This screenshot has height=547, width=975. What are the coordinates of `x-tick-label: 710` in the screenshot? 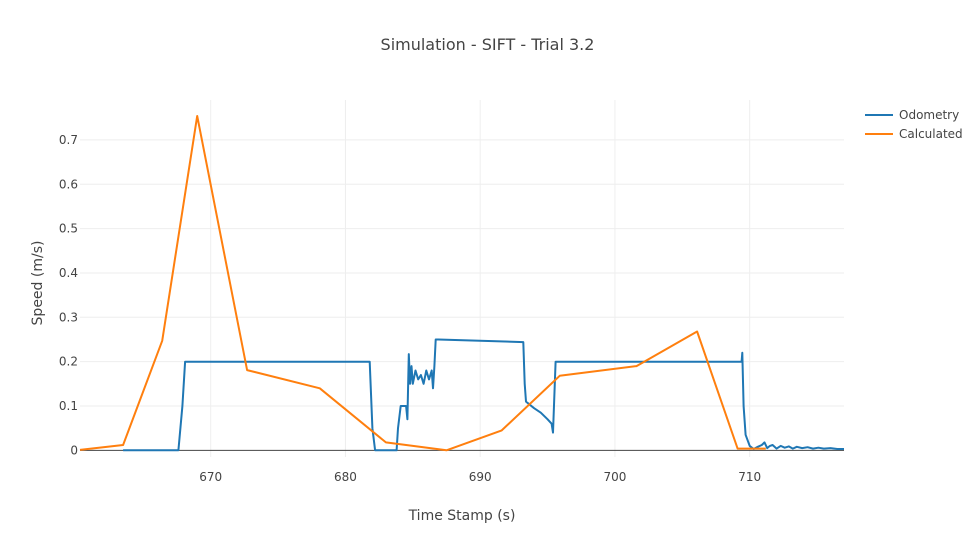 It's located at (749, 477).